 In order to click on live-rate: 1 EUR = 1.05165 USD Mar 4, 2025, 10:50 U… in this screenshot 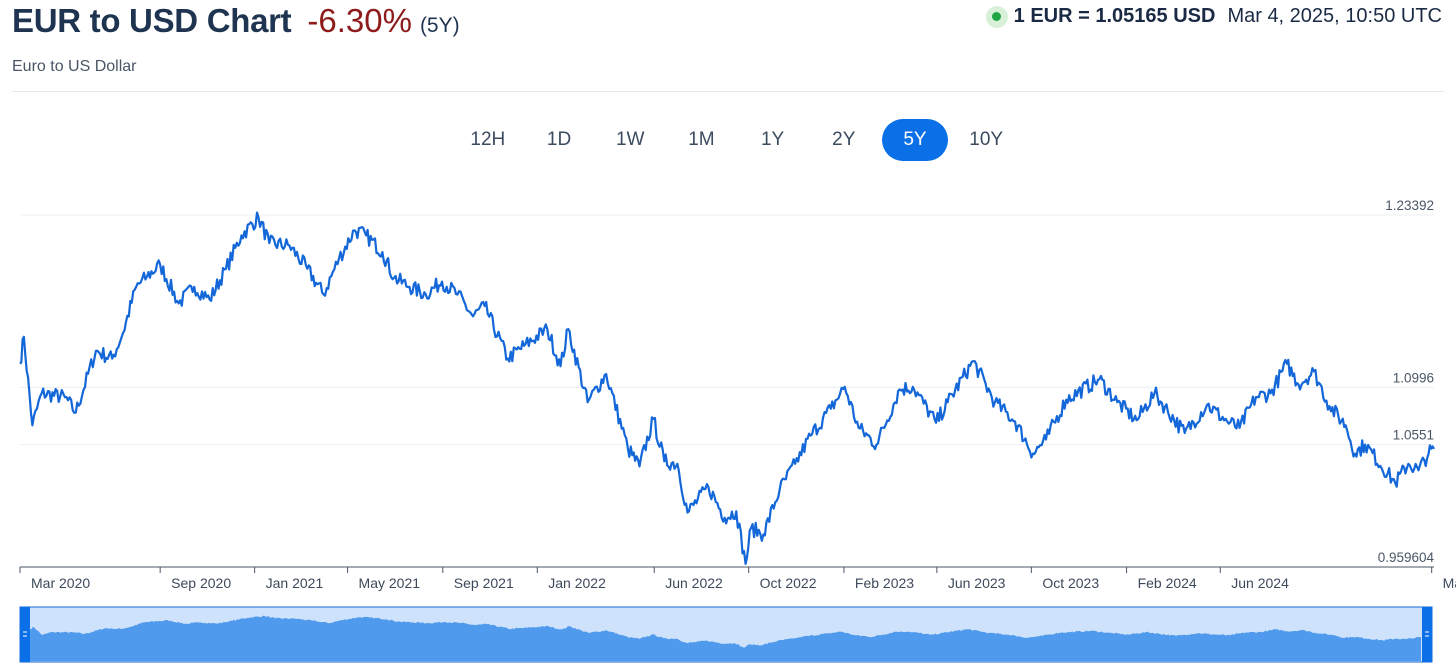, I will do `click(1213, 16)`.